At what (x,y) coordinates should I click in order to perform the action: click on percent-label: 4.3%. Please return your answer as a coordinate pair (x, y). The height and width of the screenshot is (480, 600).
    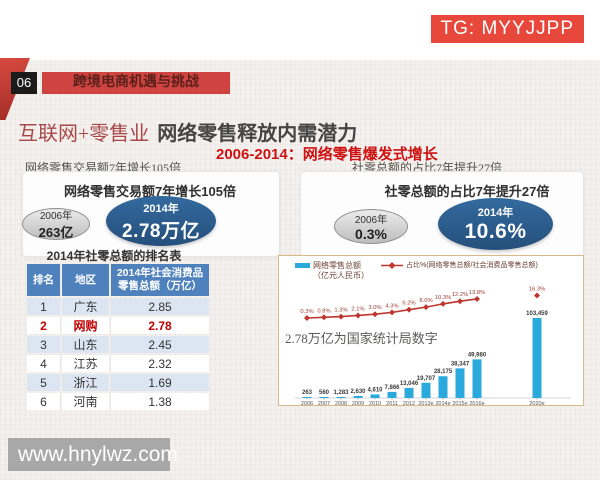
    Looking at the image, I should click on (391, 306).